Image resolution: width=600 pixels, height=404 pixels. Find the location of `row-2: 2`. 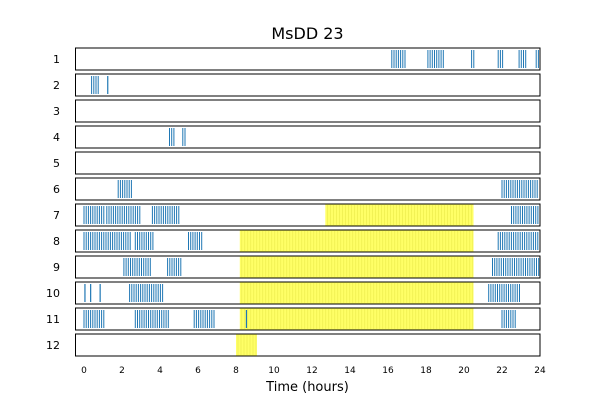

row-2: 2 is located at coordinates (297, 85).